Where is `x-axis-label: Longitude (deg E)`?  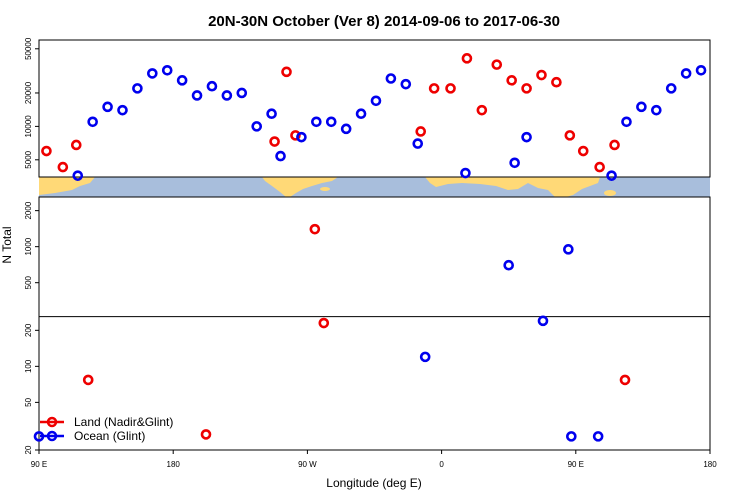 x-axis-label: Longitude (deg E) is located at coordinates (373, 483).